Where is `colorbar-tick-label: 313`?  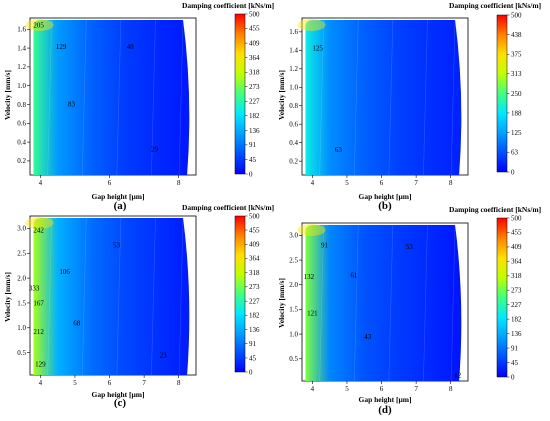 colorbar-tick-label: 313 is located at coordinates (516, 74).